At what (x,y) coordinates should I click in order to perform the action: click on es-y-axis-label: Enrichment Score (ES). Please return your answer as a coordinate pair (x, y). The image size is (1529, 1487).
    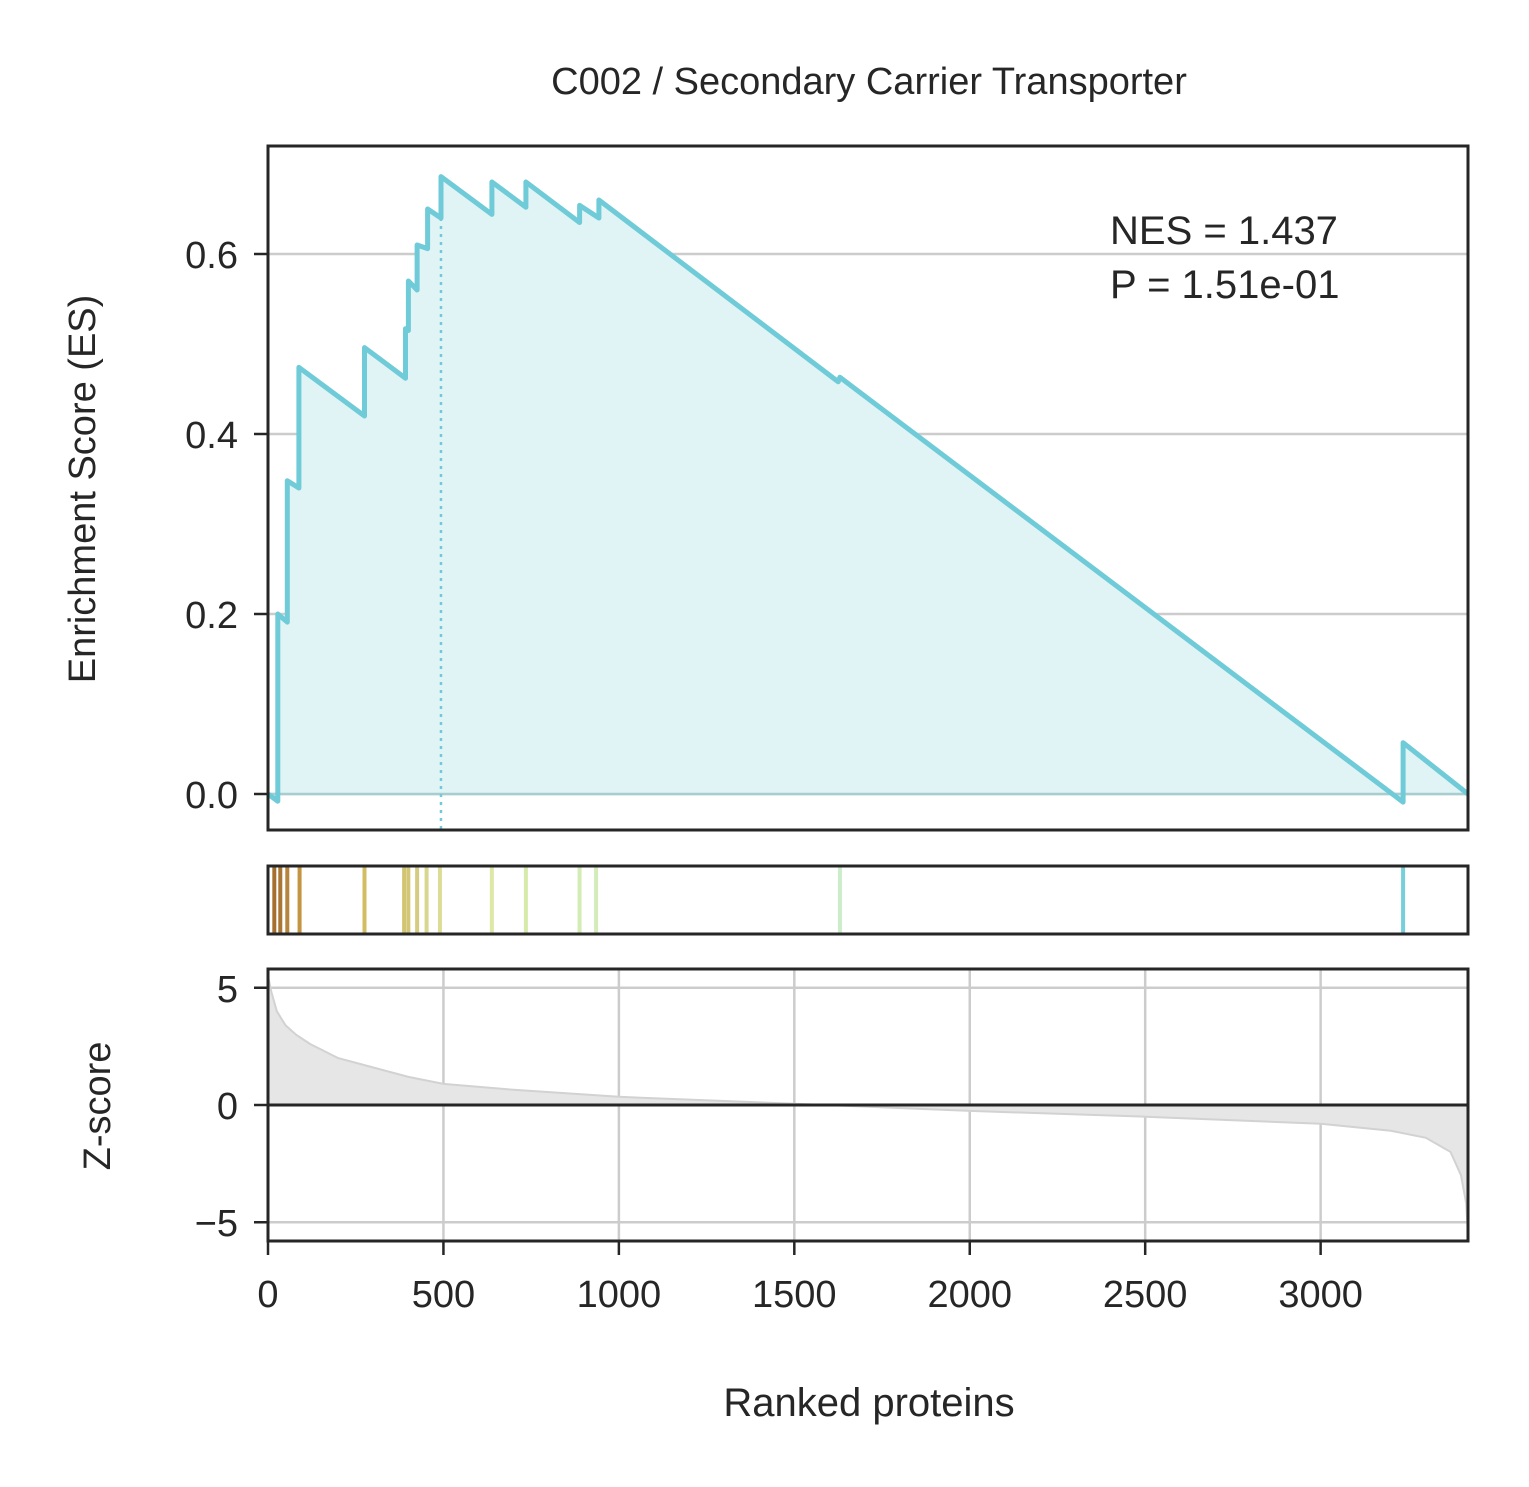
    Looking at the image, I should click on (83, 489).